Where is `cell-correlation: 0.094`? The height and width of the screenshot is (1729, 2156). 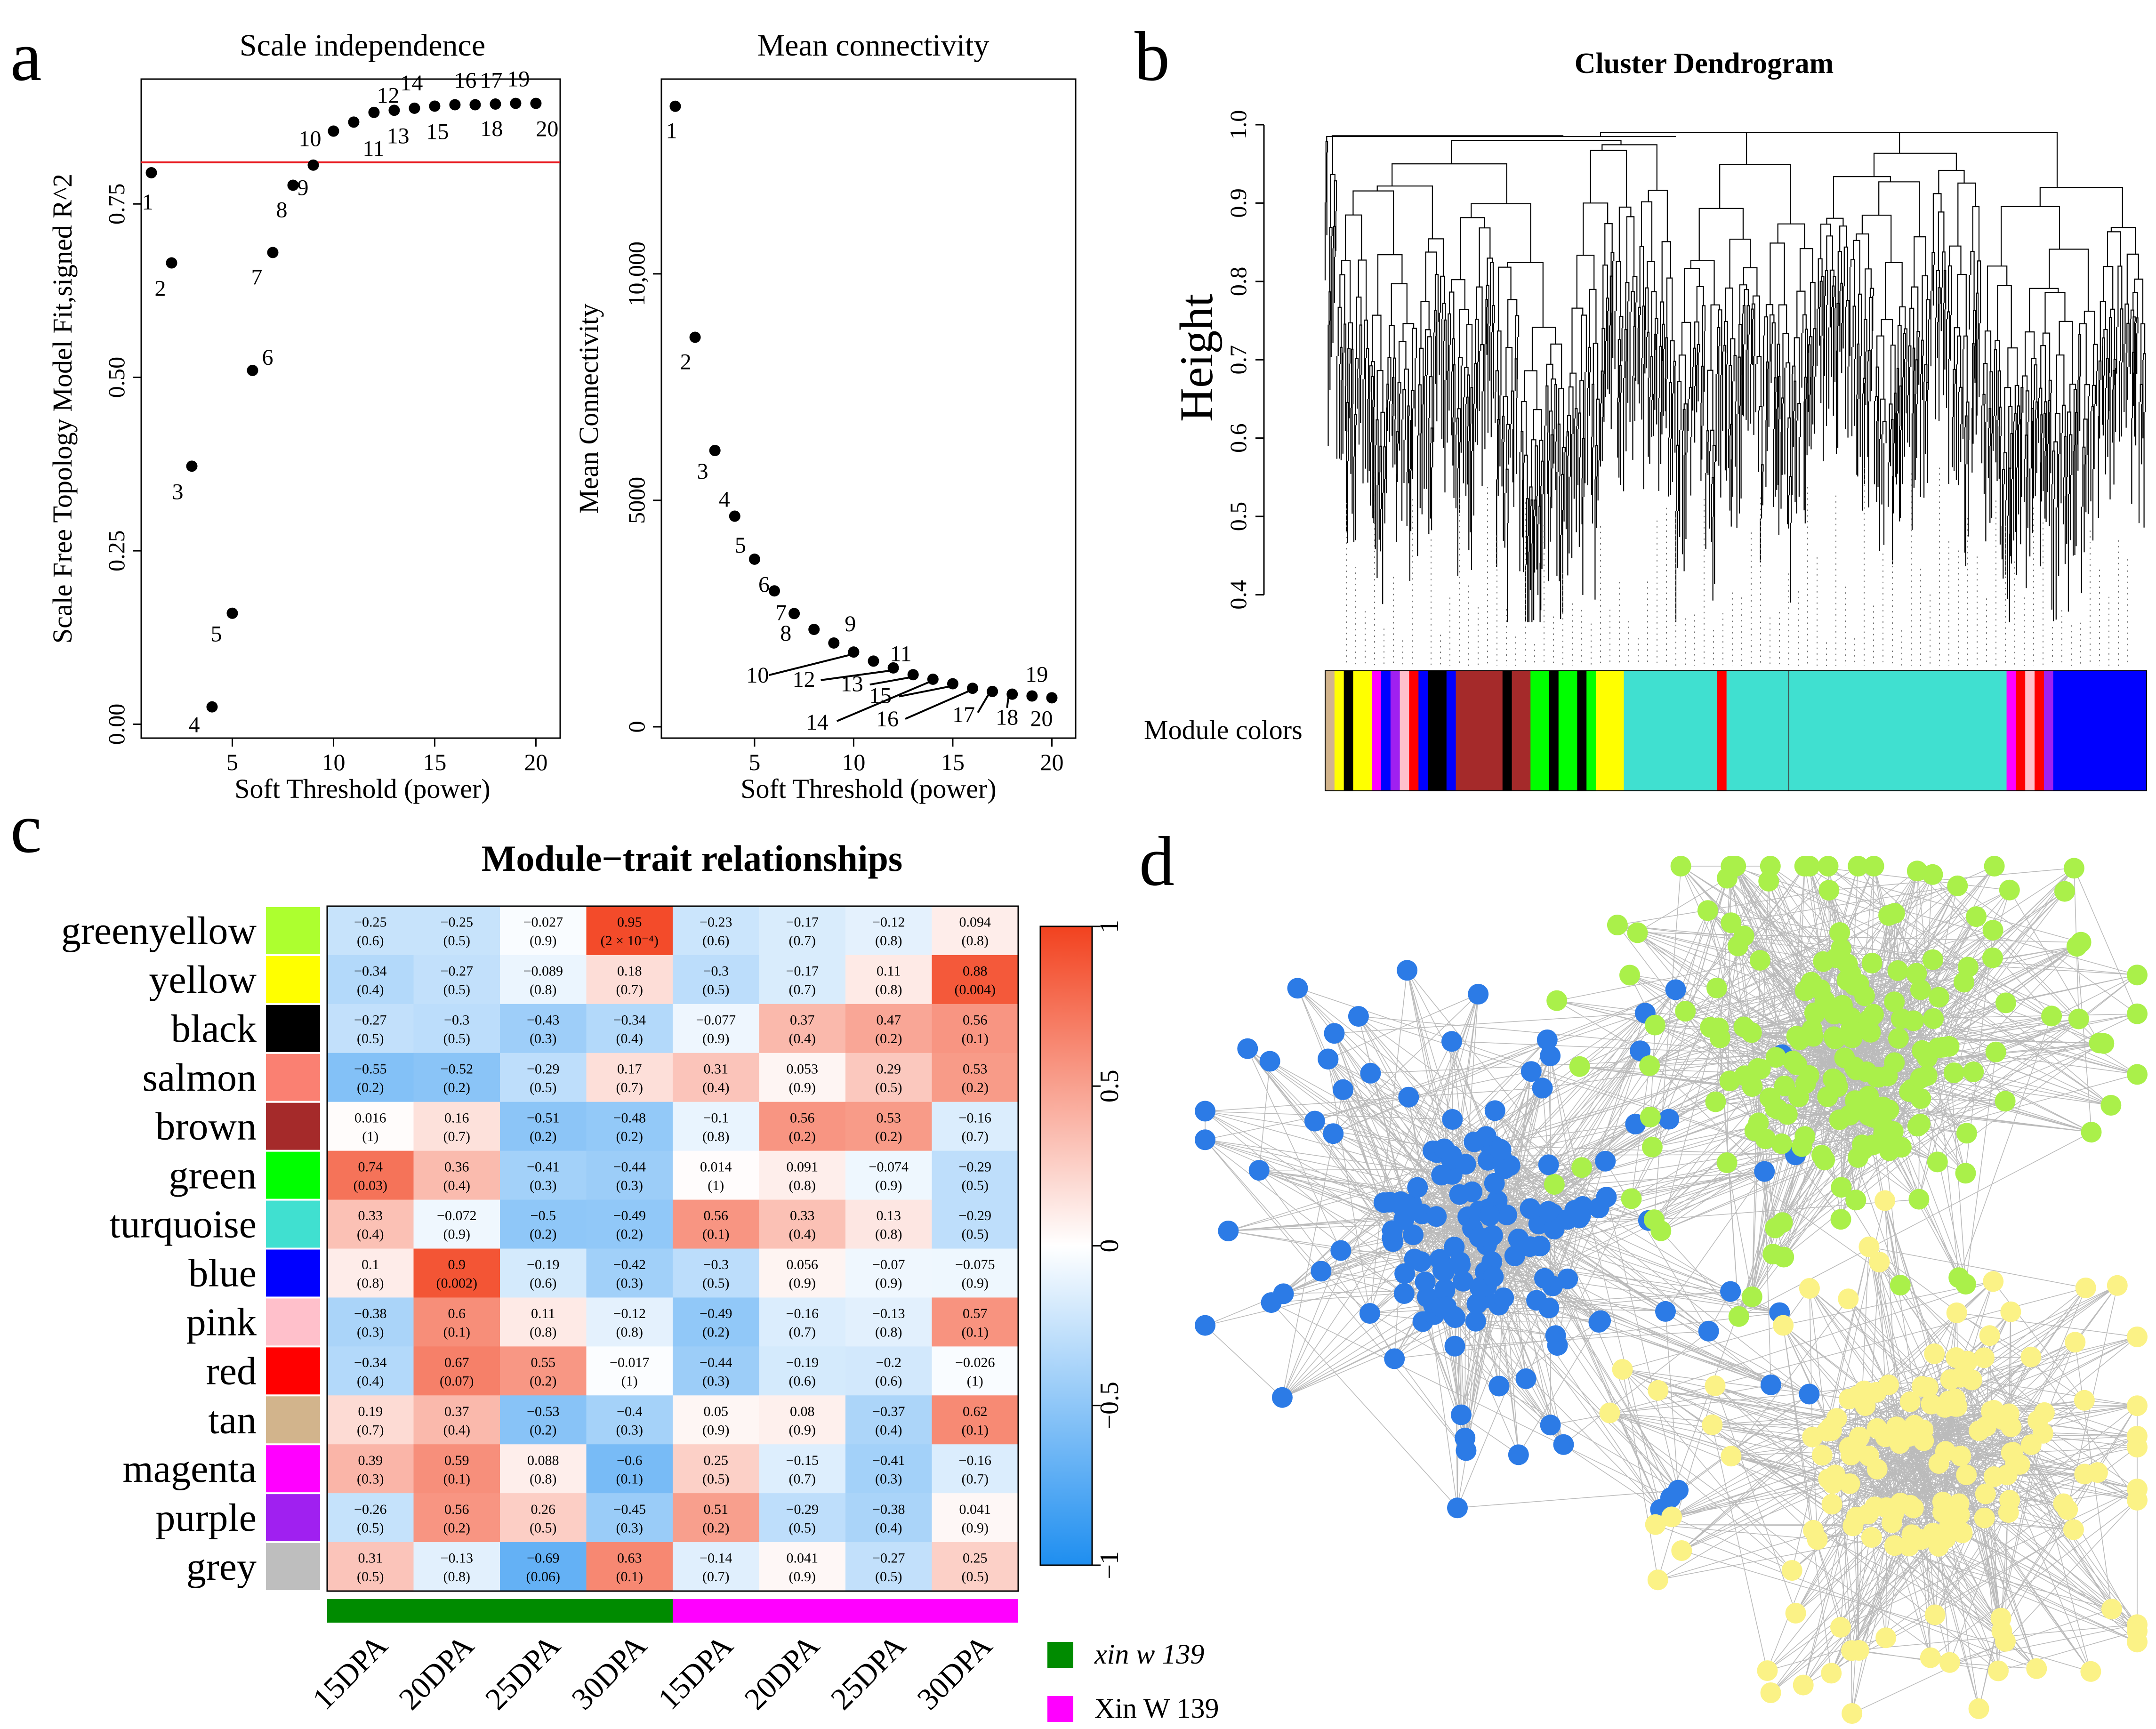 cell-correlation: 0.094 is located at coordinates (975, 923).